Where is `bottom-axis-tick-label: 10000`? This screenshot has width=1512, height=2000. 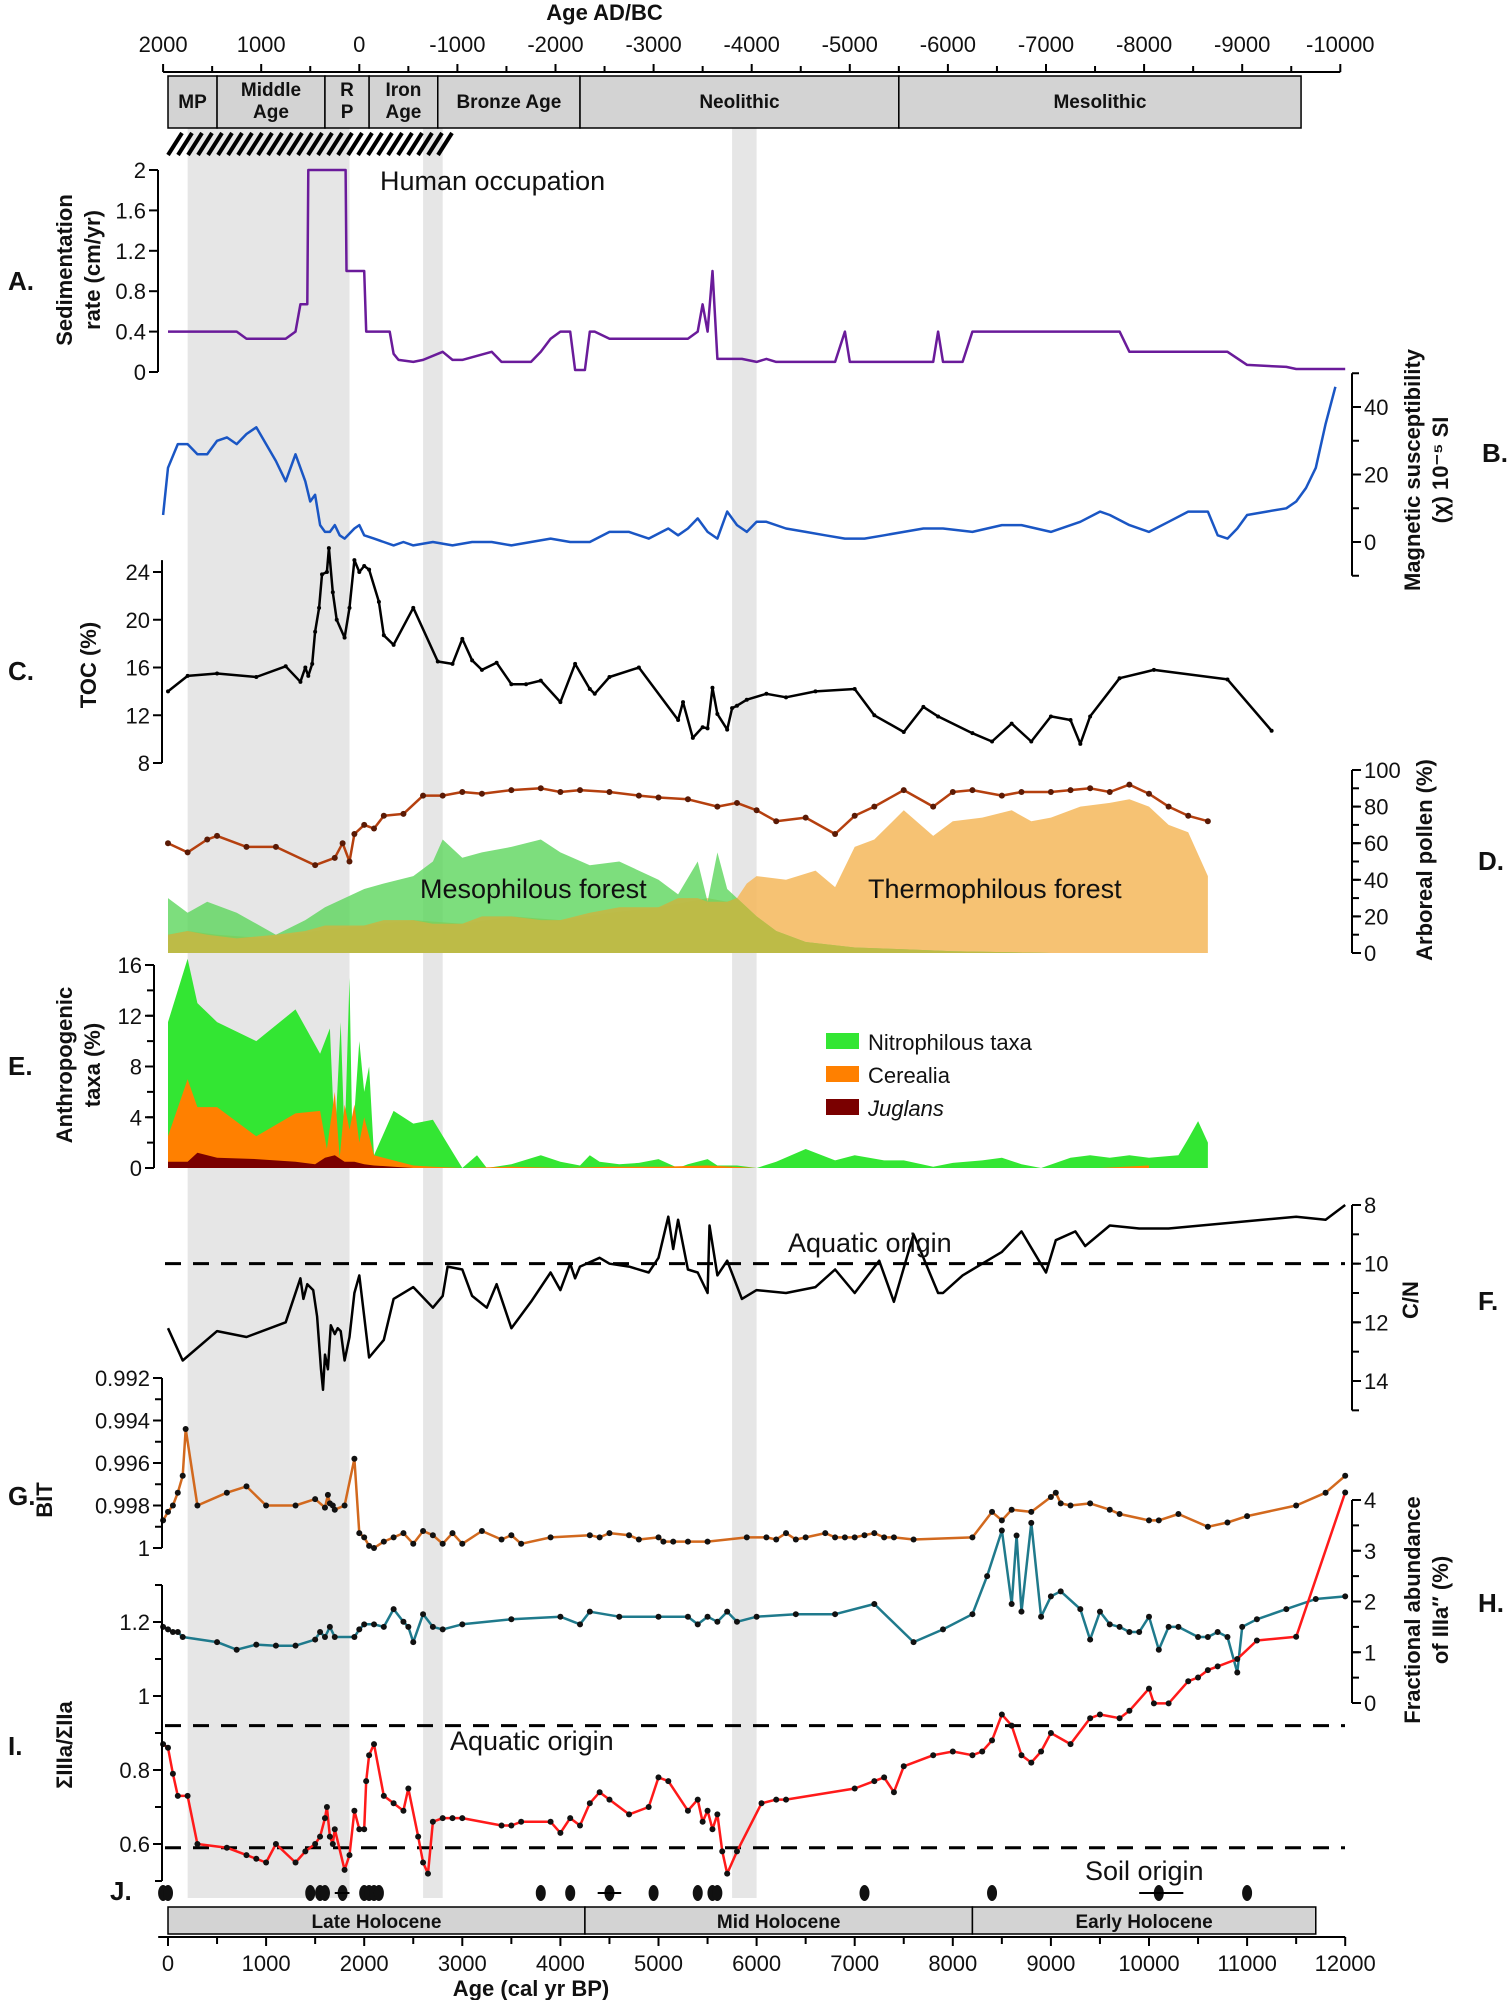 bottom-axis-tick-label: 10000 is located at coordinates (1148, 1963).